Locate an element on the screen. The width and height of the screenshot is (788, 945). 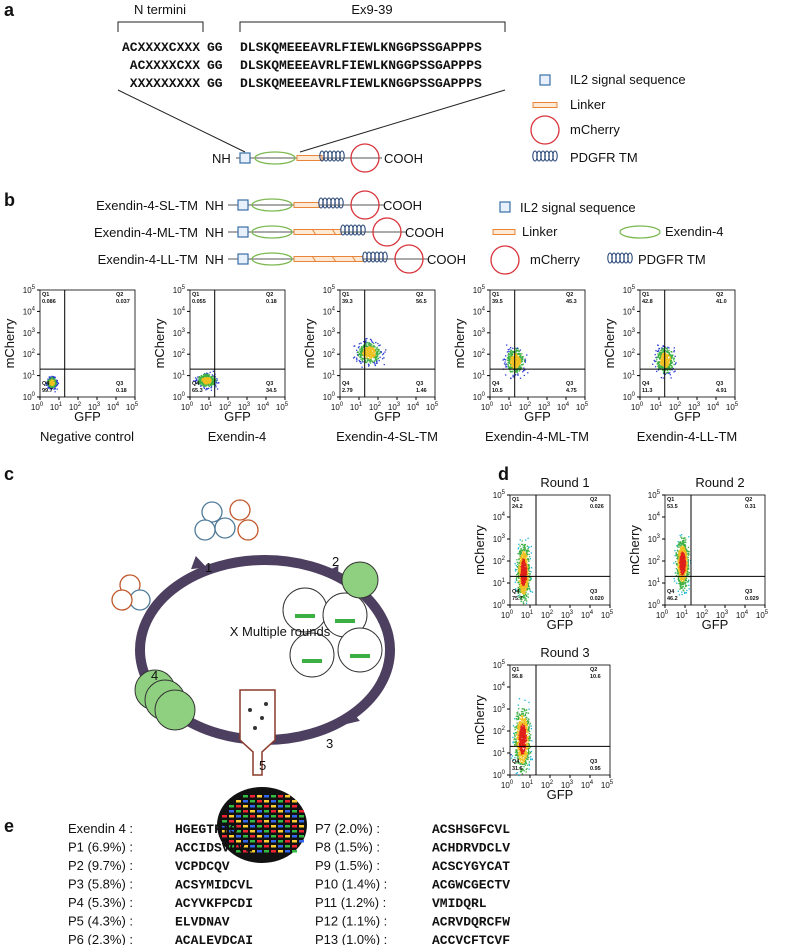
tick-label: 10¹ is located at coordinates (206, 407).